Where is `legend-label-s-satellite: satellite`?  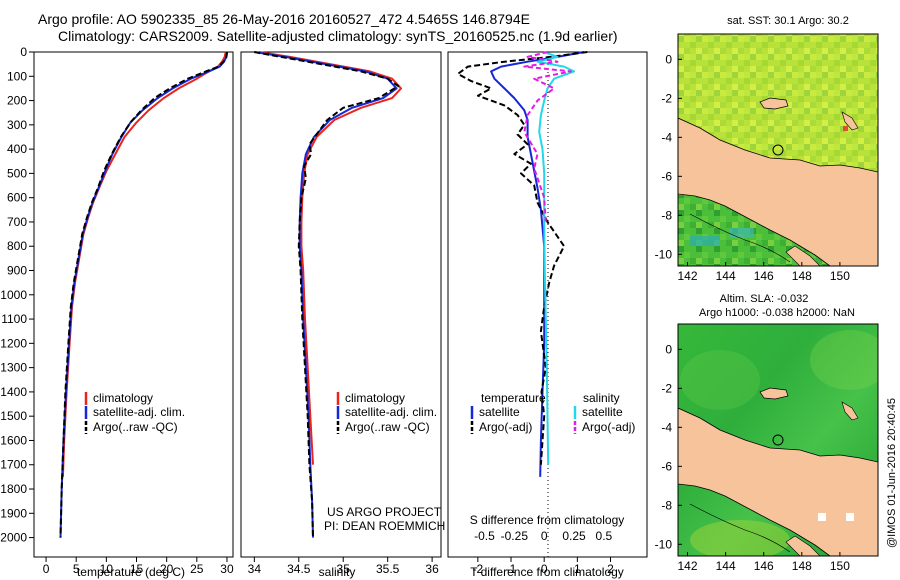 legend-label-s-satellite: satellite is located at coordinates (602, 412).